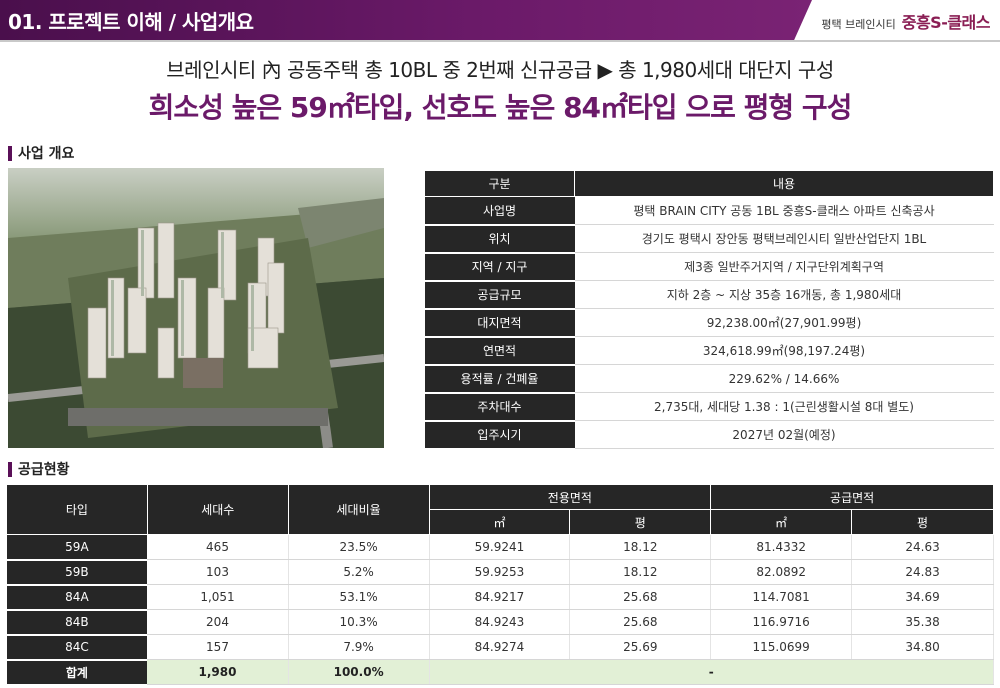  Describe the element at coordinates (922, 572) in the screenshot. I see `supply-sup-pyeong: 24.83` at that location.